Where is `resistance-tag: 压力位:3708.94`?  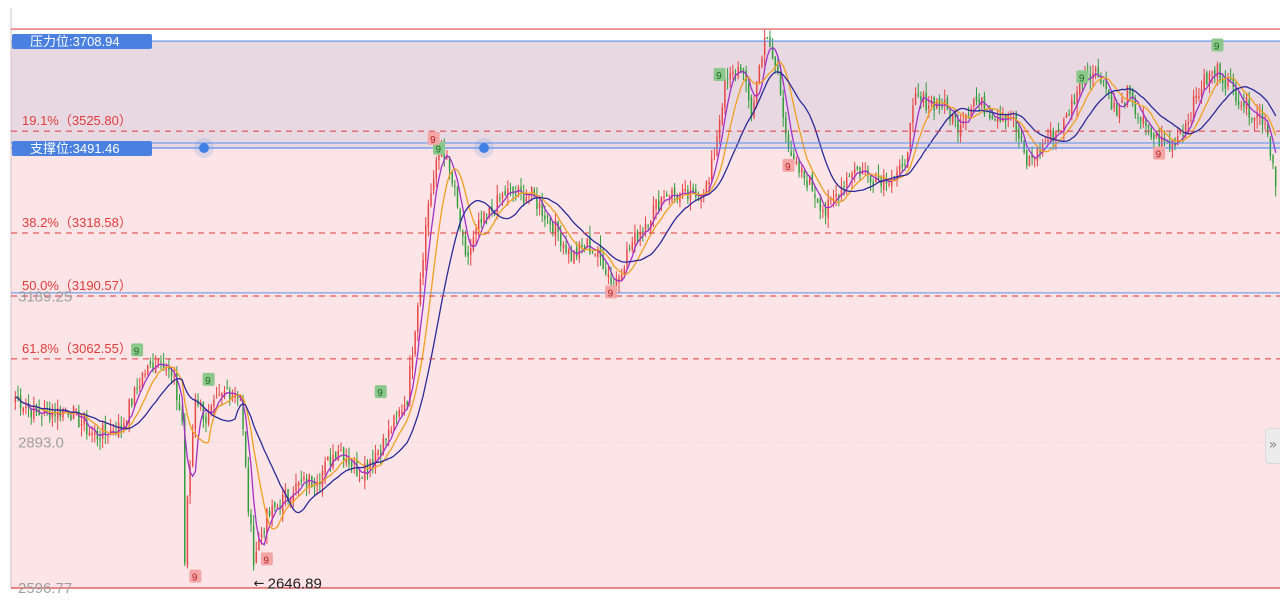 resistance-tag: 压力位:3708.94 is located at coordinates (82, 42).